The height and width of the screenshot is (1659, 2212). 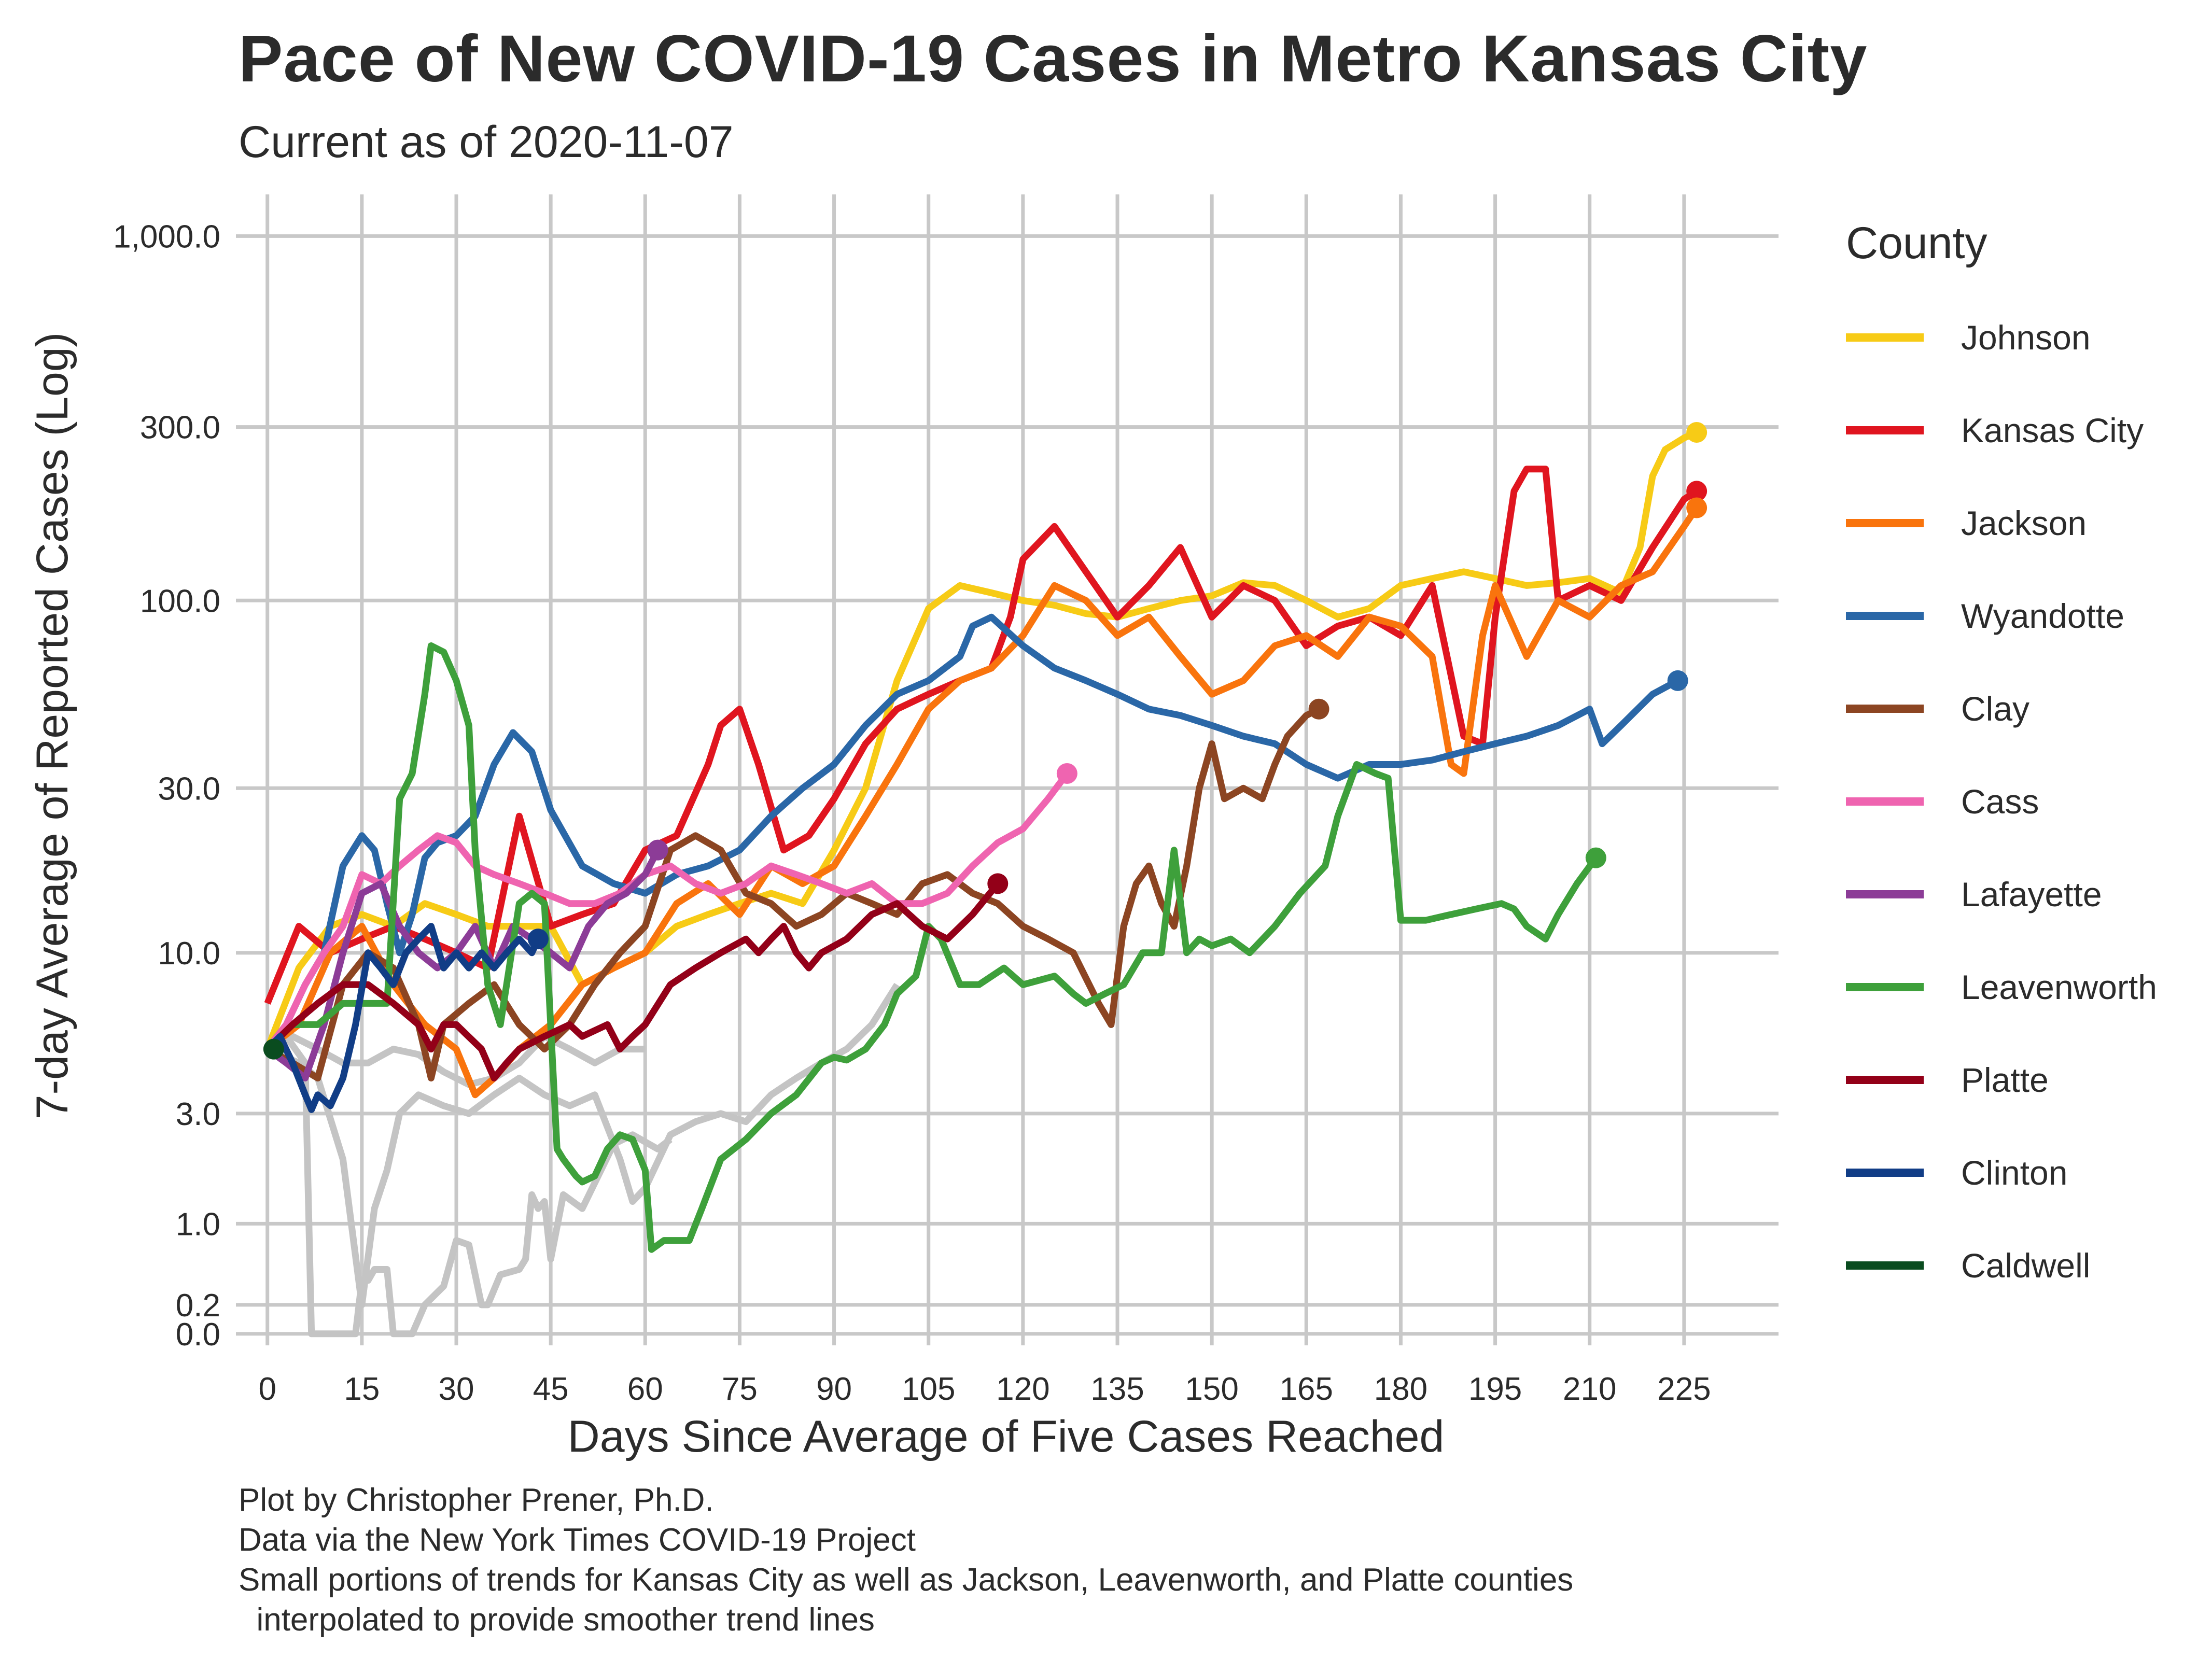 I want to click on legend-label: Cass, so click(x=2000, y=801).